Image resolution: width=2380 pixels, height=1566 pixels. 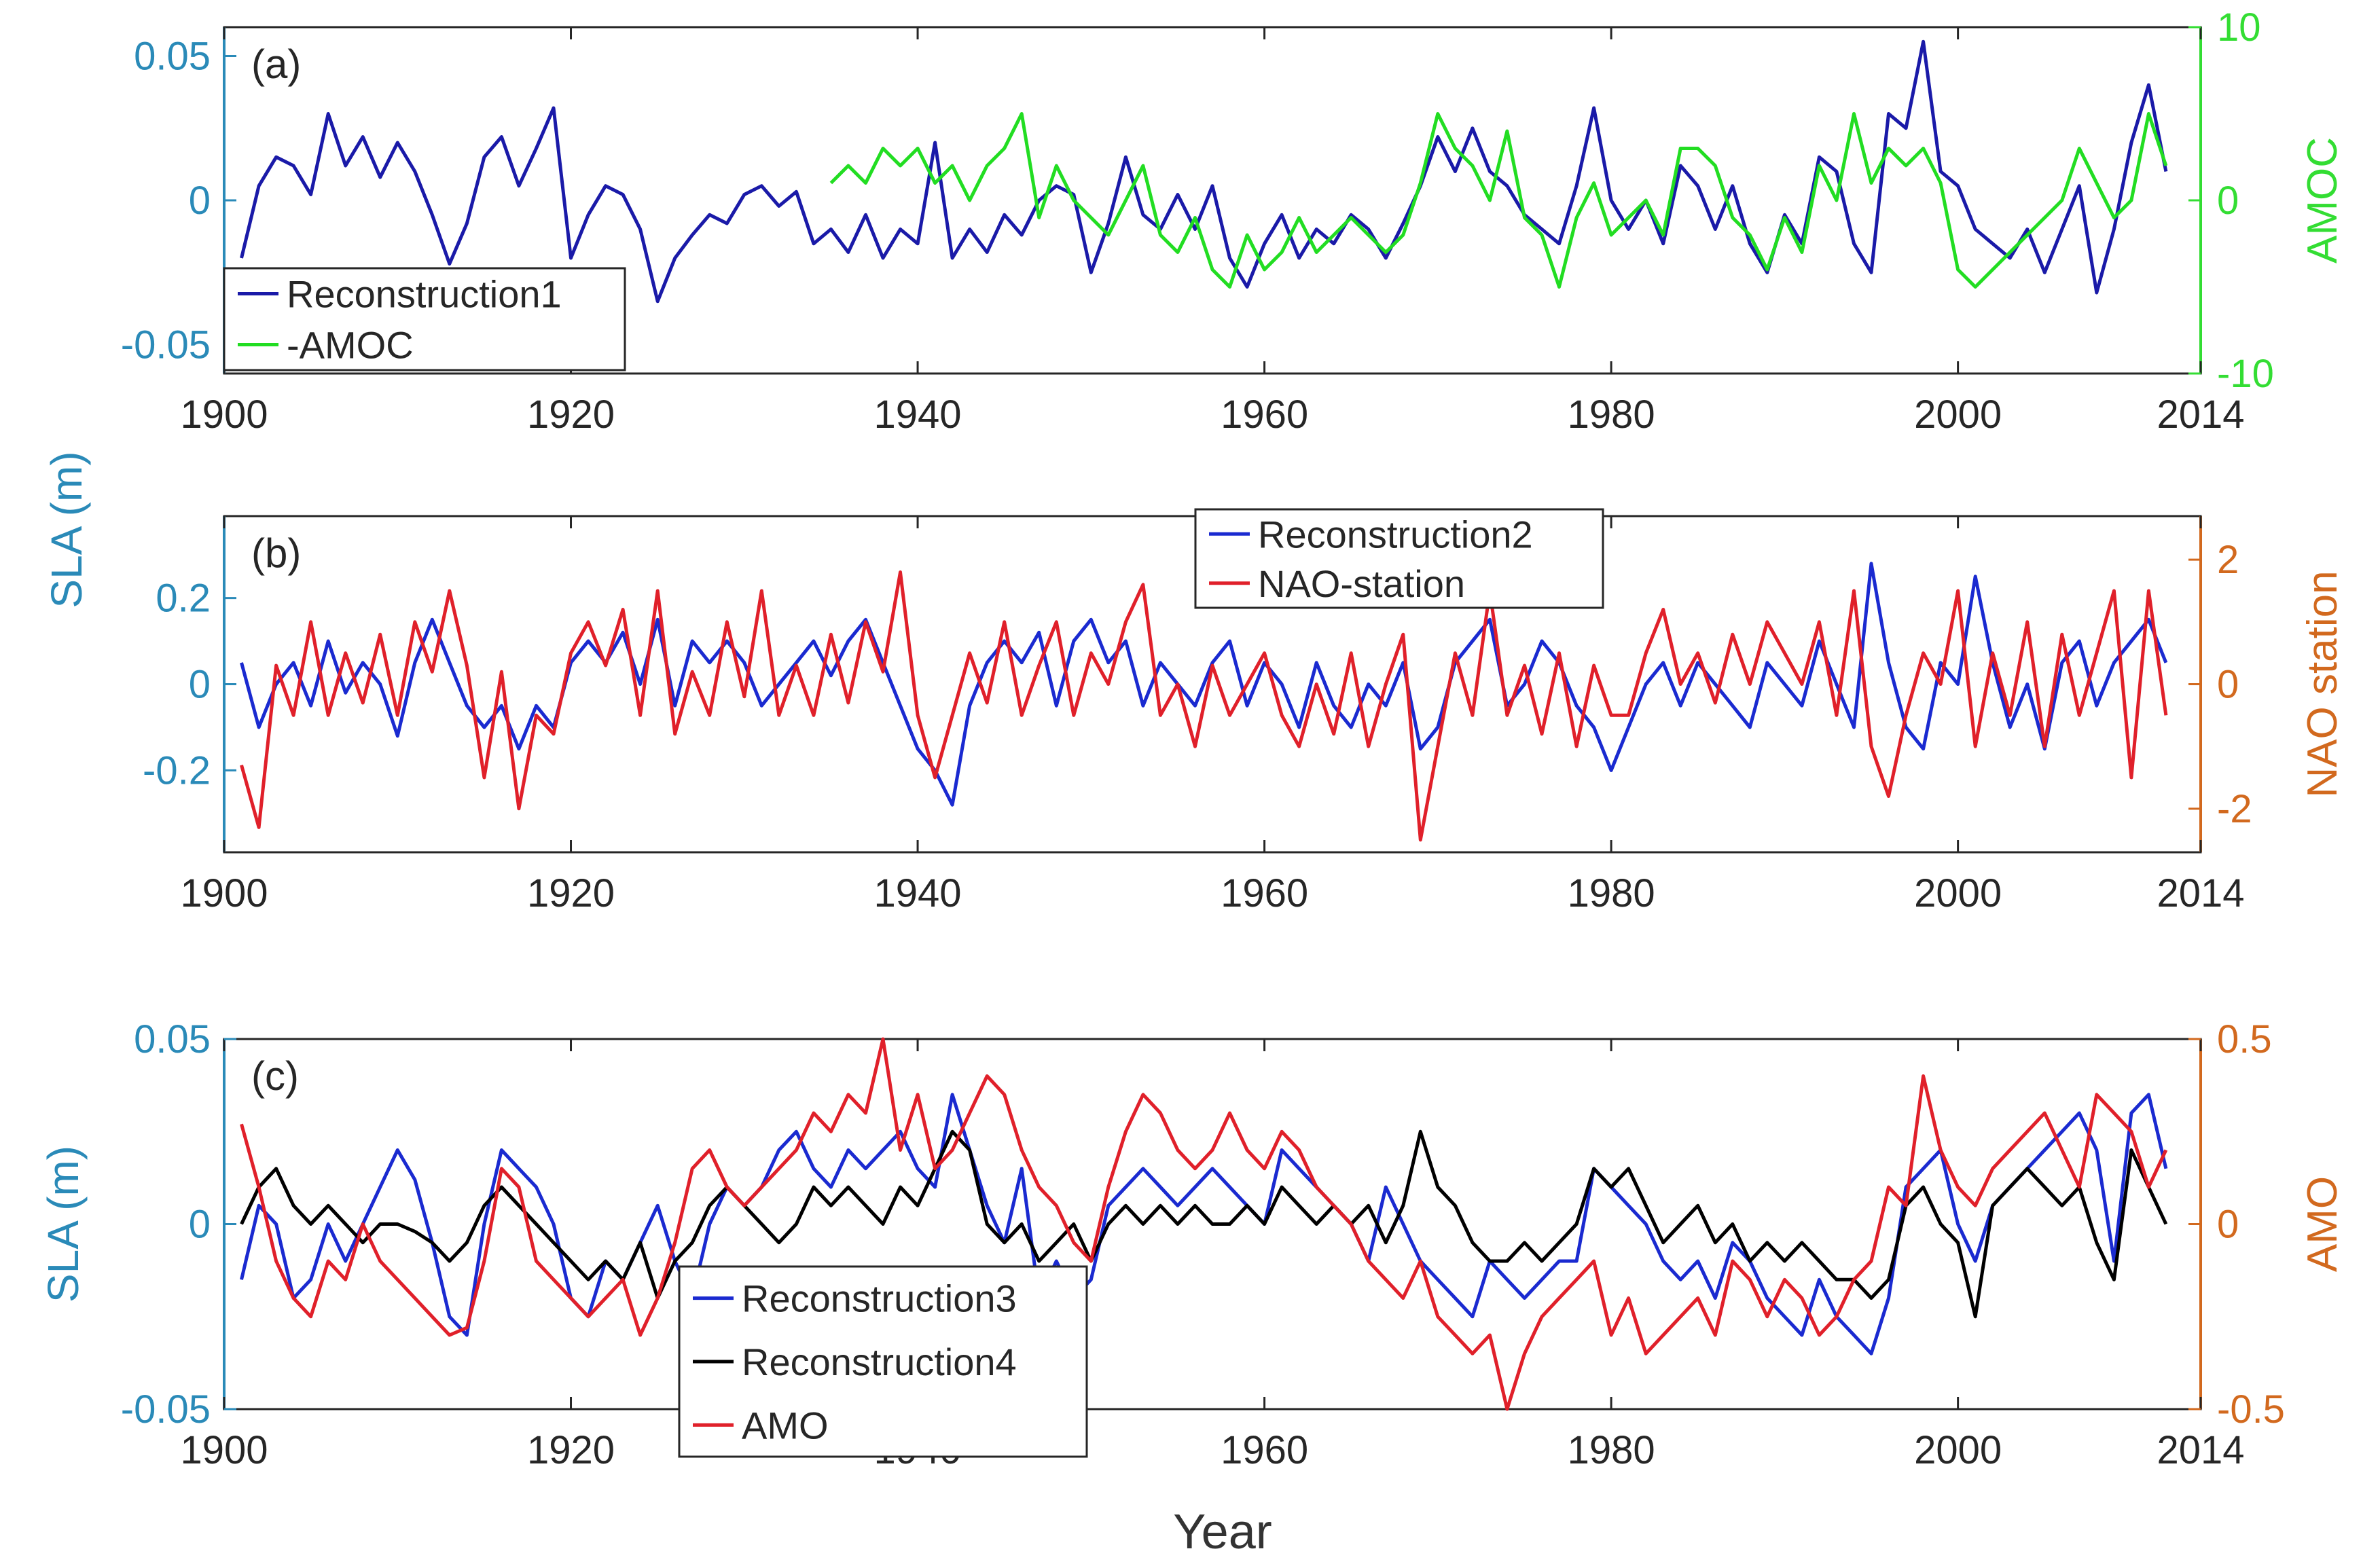 What do you see at coordinates (1204, 706) in the screenshot?
I see `series-line-nao-station` at bounding box center [1204, 706].